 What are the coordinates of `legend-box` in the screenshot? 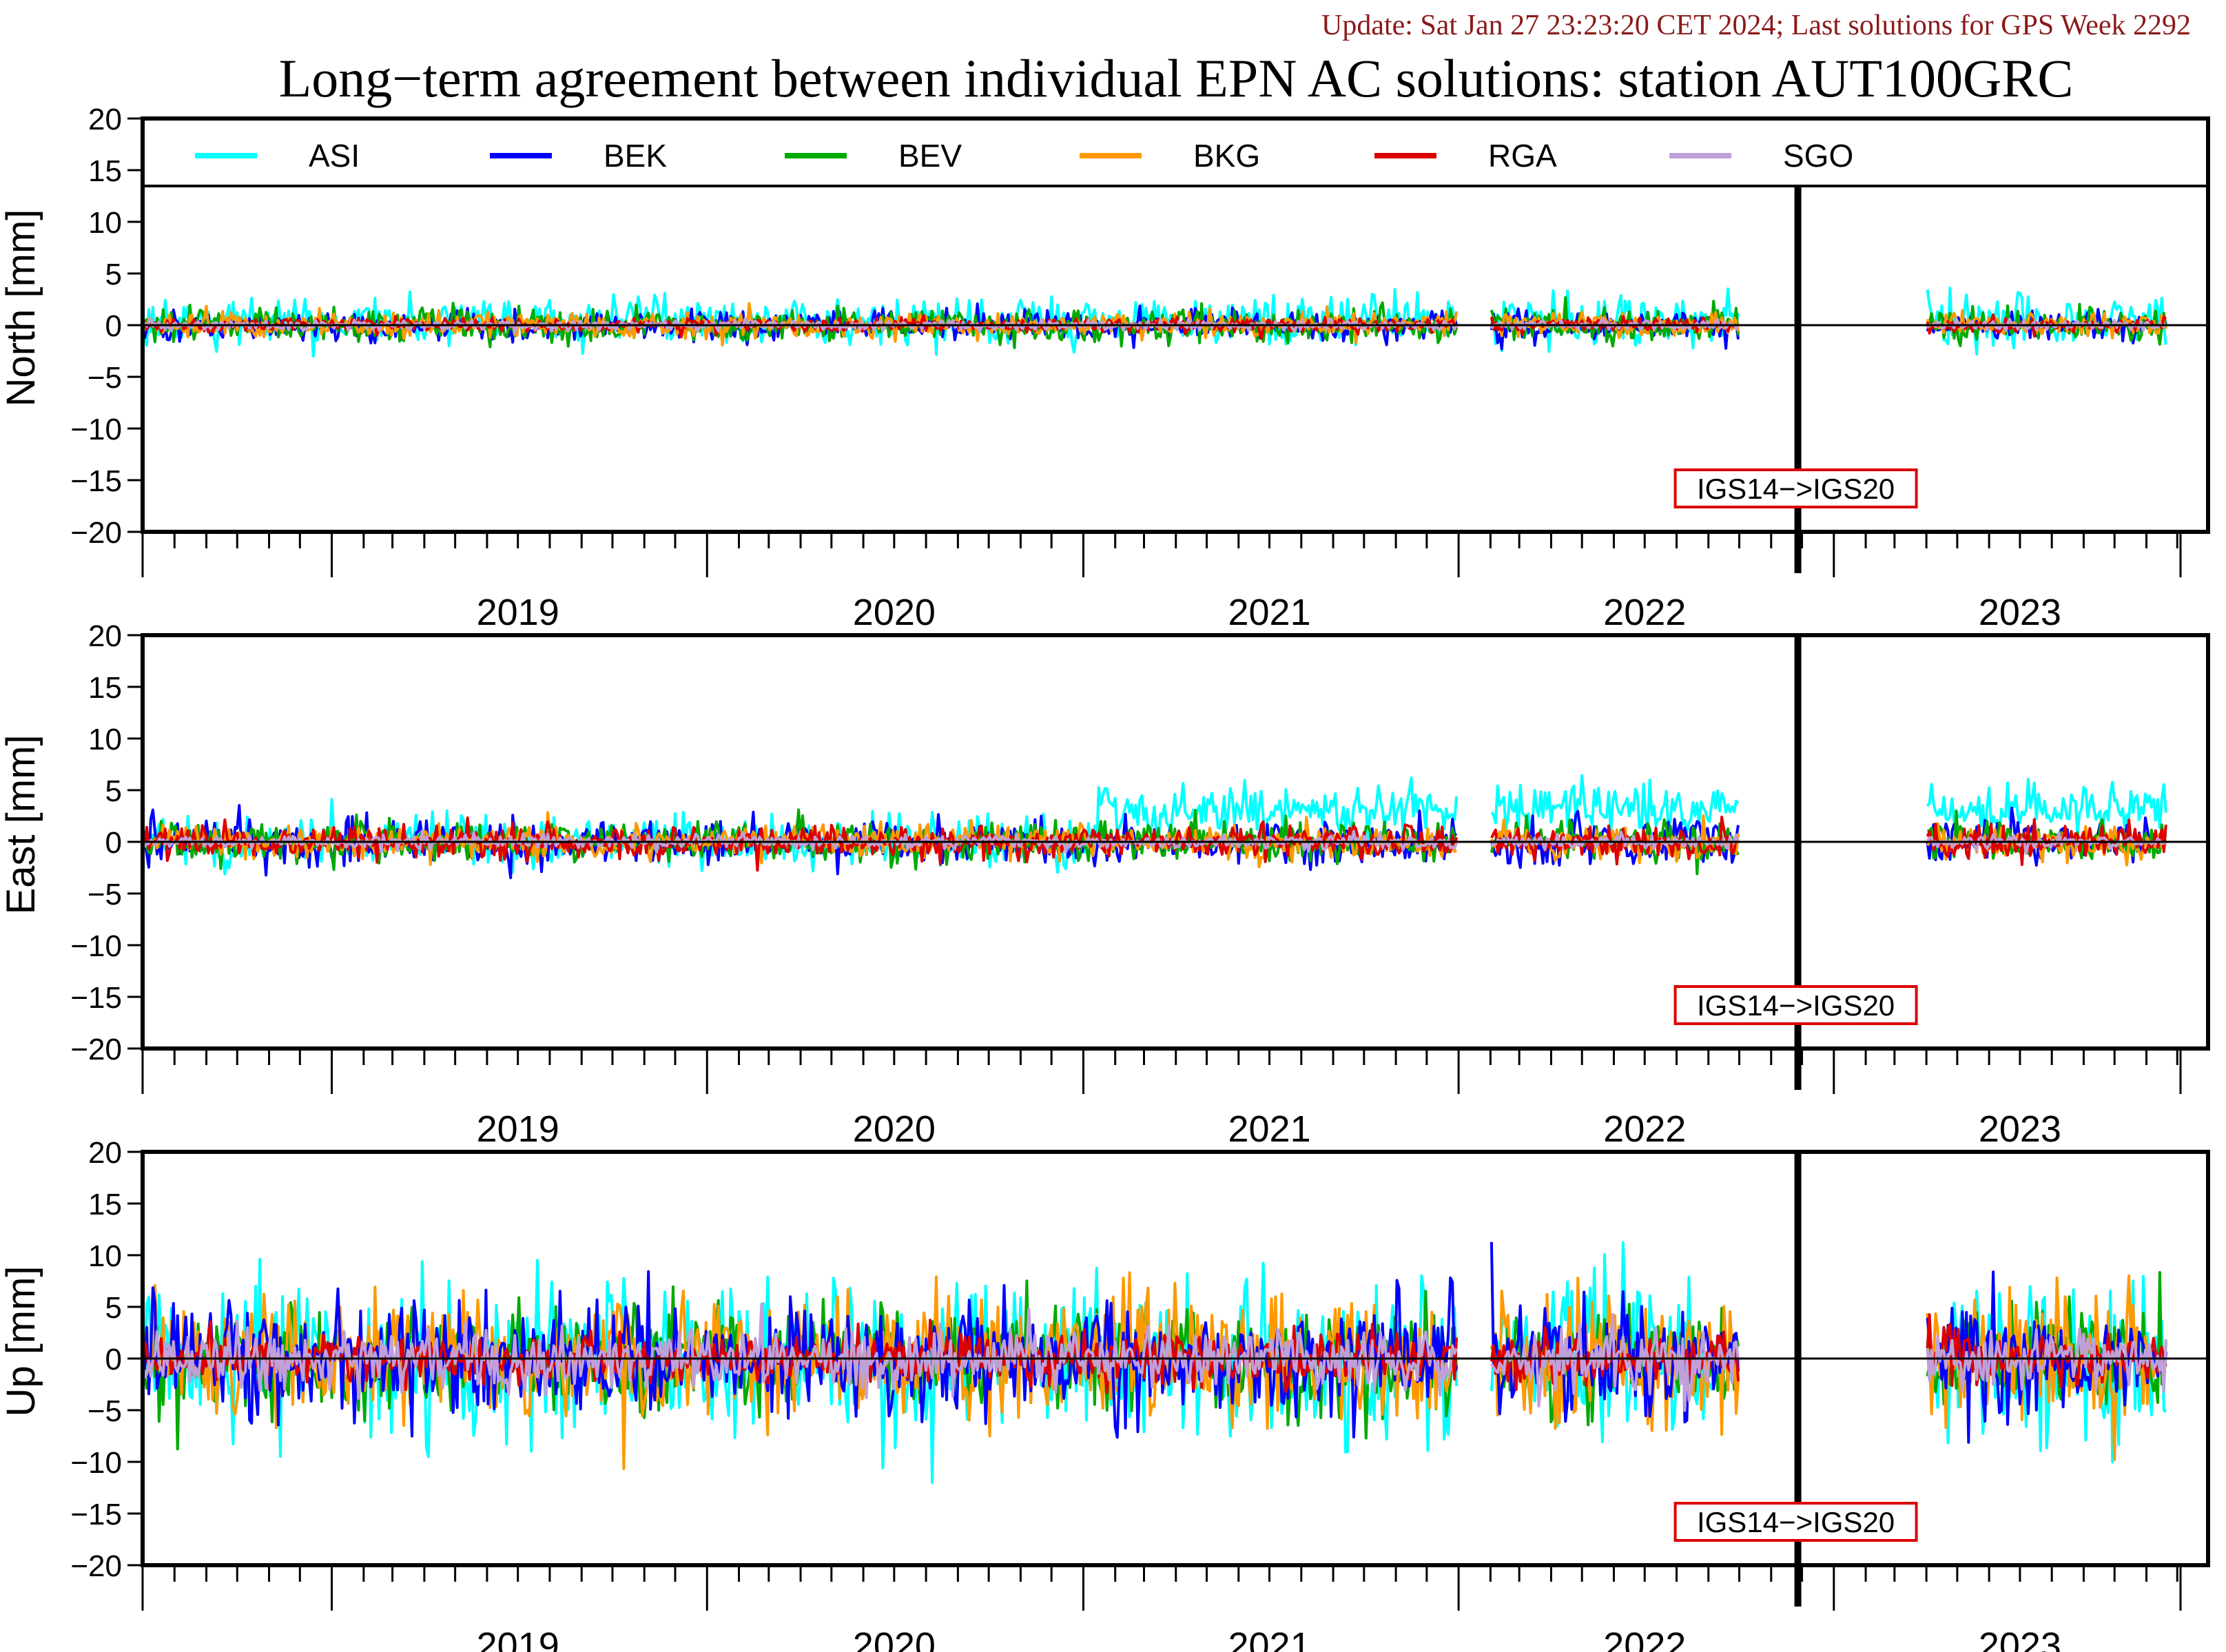 It's located at (1175, 152).